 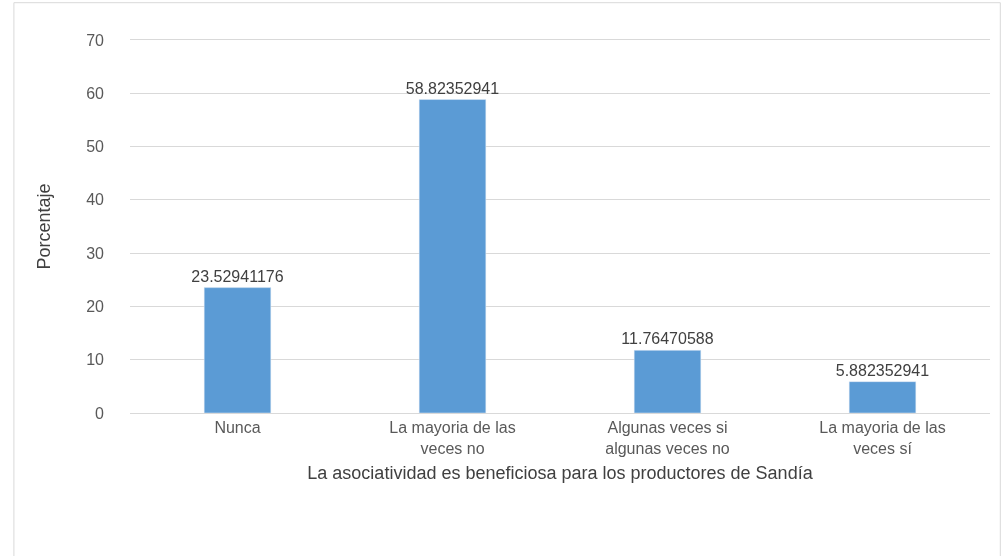 What do you see at coordinates (95, 307) in the screenshot?
I see `y-tick-label: 20` at bounding box center [95, 307].